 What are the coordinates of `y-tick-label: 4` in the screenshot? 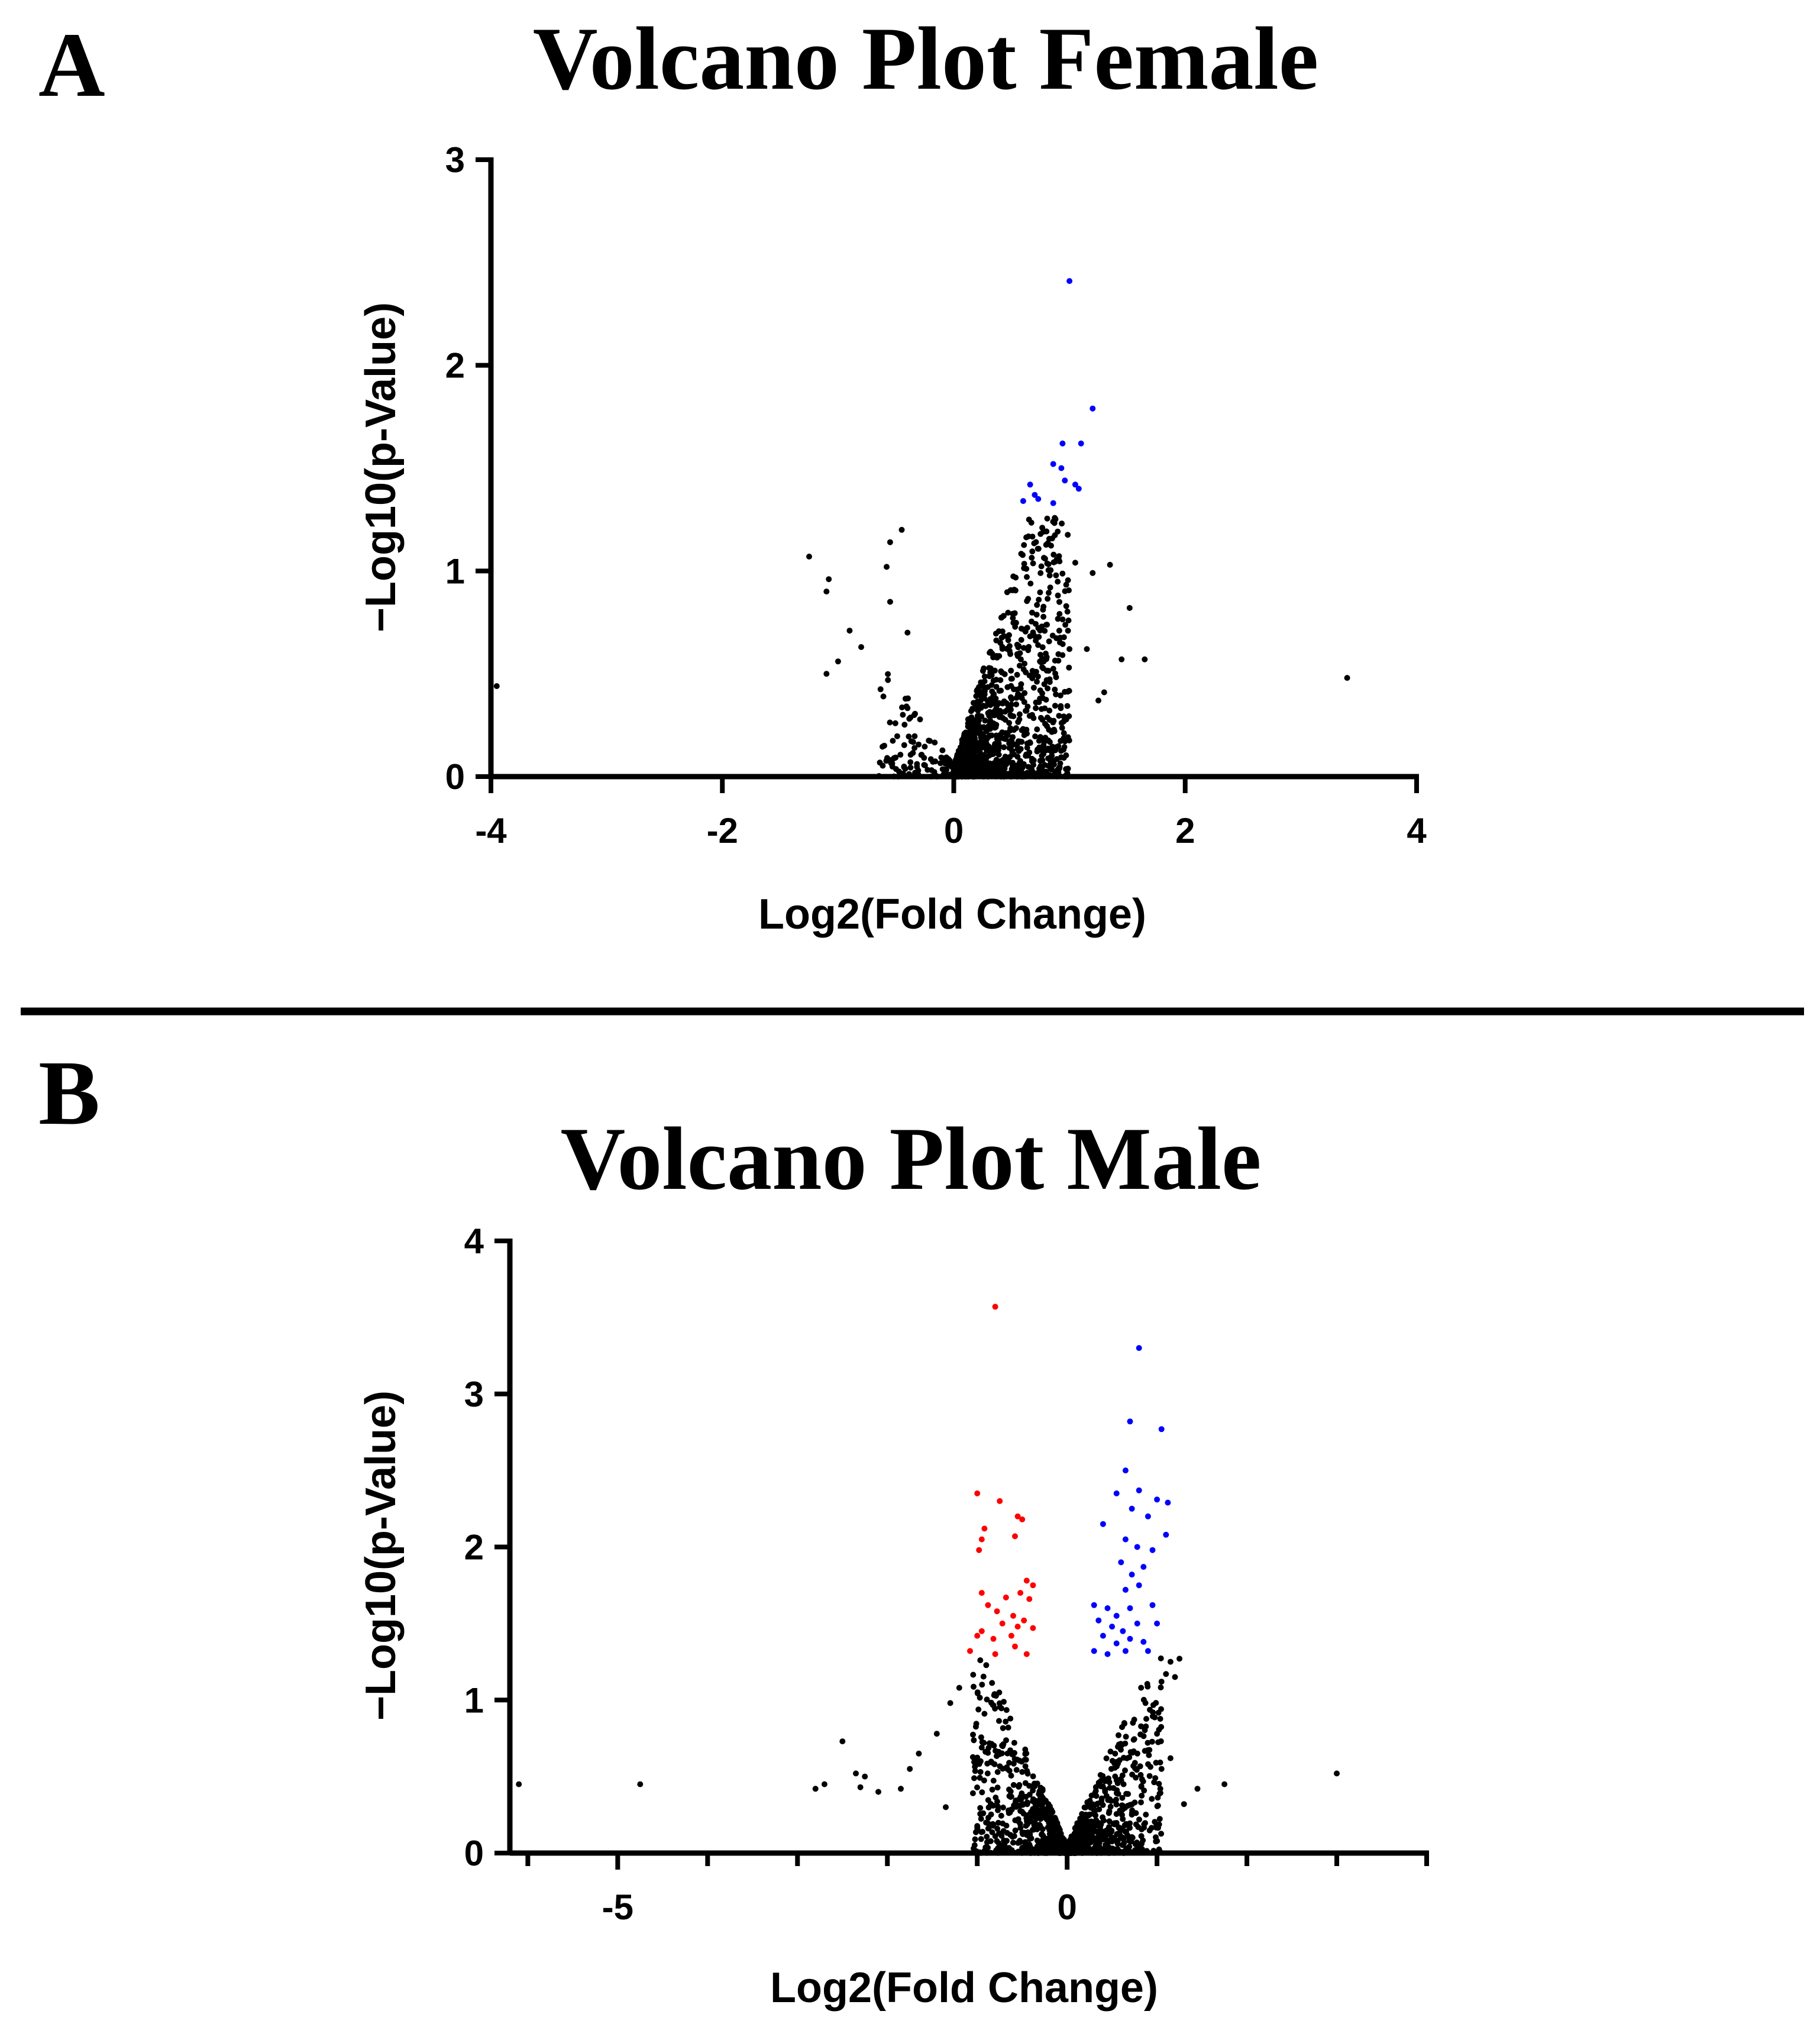 It's located at (474, 1241).